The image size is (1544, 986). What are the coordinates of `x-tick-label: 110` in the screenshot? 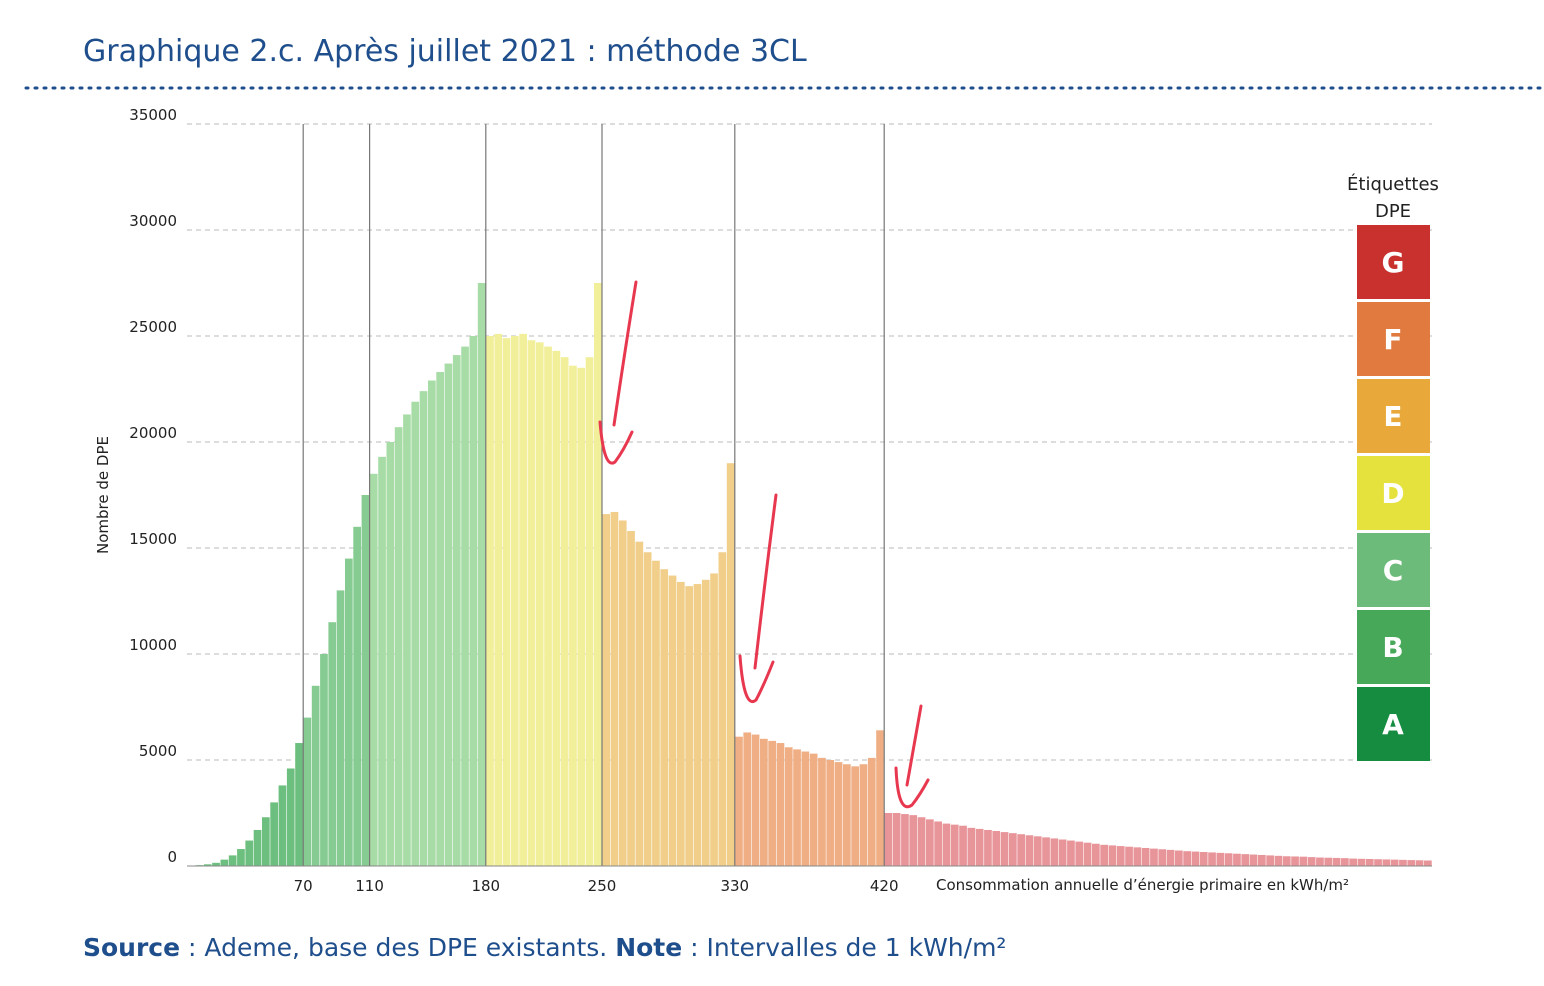 It's located at (369, 886).